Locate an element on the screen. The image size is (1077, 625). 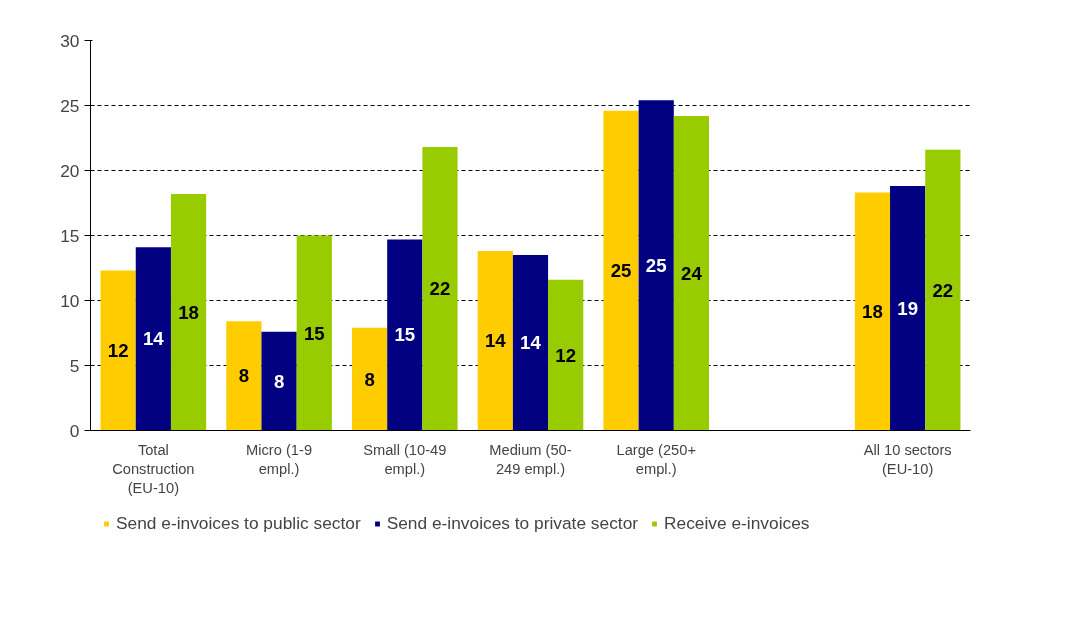
data-label: 24 is located at coordinates (692, 273).